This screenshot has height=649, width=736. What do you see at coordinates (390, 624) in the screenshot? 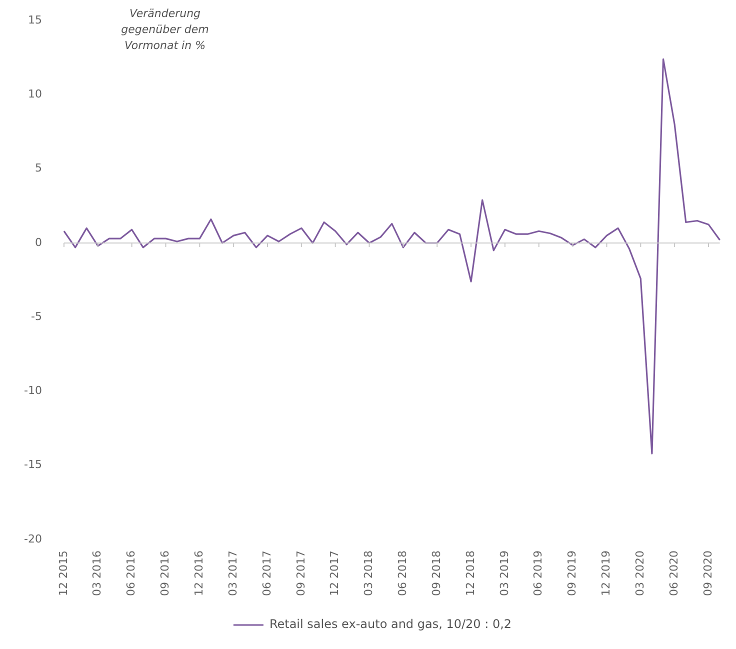
I see `legend-label: Retail sales ex-auto and gas, 10/20 : 0,2` at bounding box center [390, 624].